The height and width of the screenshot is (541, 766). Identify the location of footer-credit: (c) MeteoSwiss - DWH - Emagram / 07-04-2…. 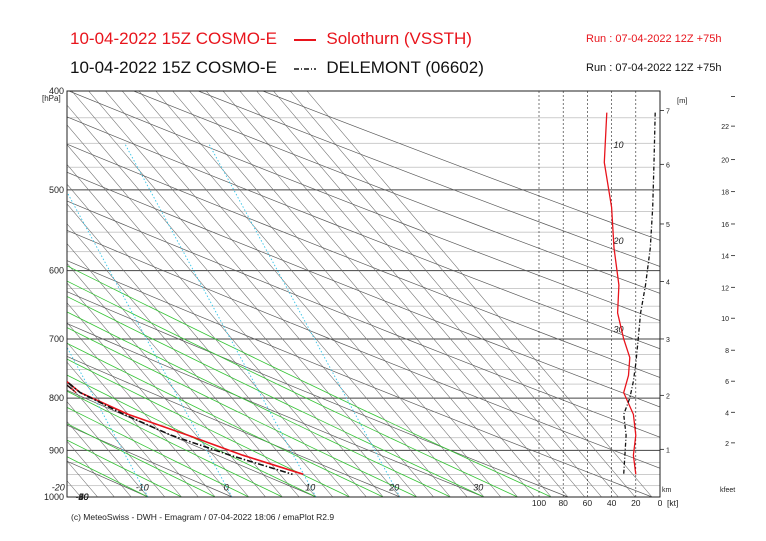
(203, 517).